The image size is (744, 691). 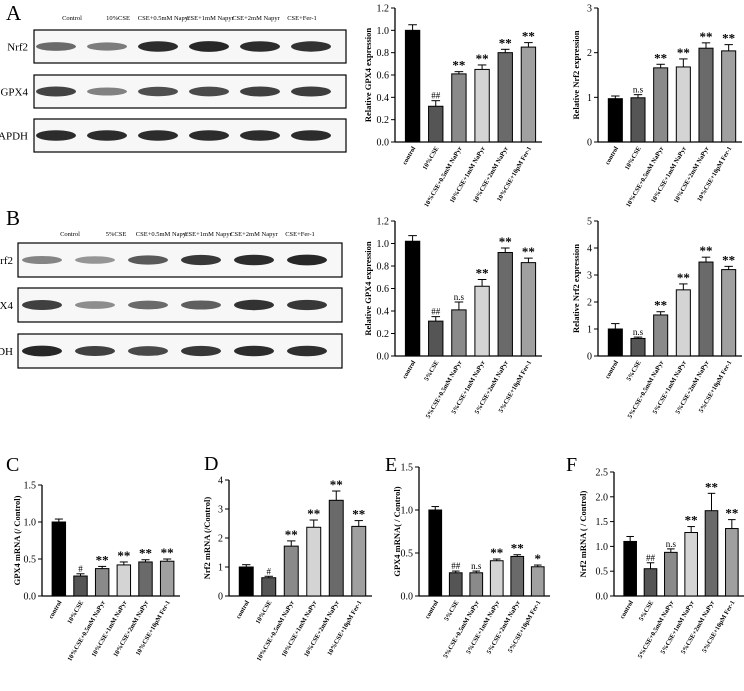 What do you see at coordinates (383, 312) in the screenshot?
I see `y-tick-label: 0.4` at bounding box center [383, 312].